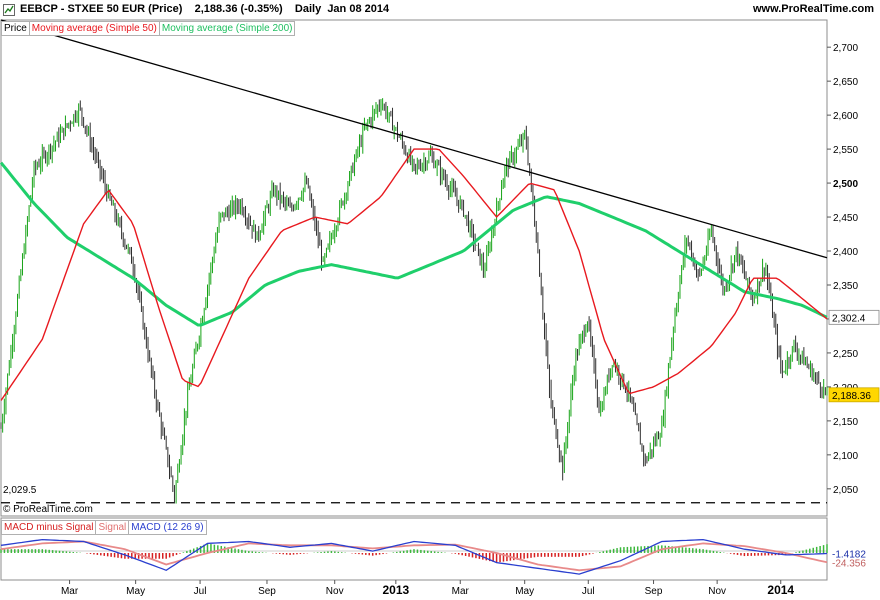 This screenshot has width=880, height=600. Describe the element at coordinates (845, 82) in the screenshot. I see `y-tick-label: 2,650` at that location.